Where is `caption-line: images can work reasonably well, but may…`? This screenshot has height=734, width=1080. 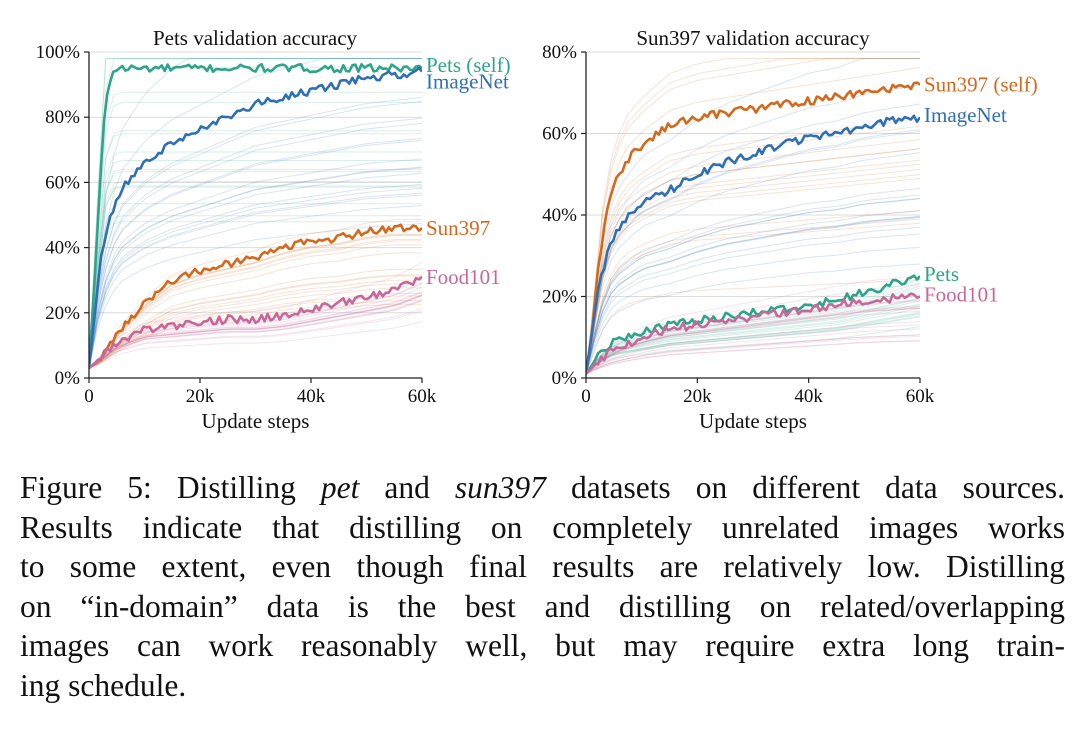 caption-line: images can work reasonably well, but may… is located at coordinates (542, 646).